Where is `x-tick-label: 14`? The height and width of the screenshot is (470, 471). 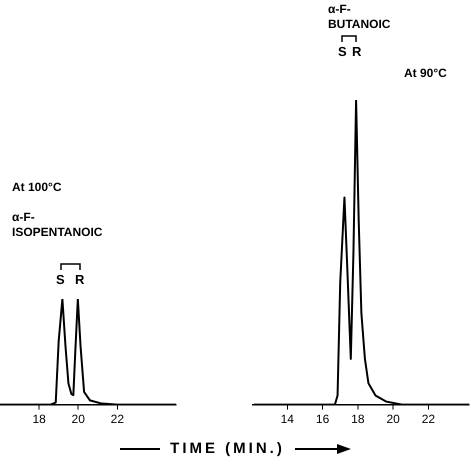 x-tick-label: 14 is located at coordinates (287, 419).